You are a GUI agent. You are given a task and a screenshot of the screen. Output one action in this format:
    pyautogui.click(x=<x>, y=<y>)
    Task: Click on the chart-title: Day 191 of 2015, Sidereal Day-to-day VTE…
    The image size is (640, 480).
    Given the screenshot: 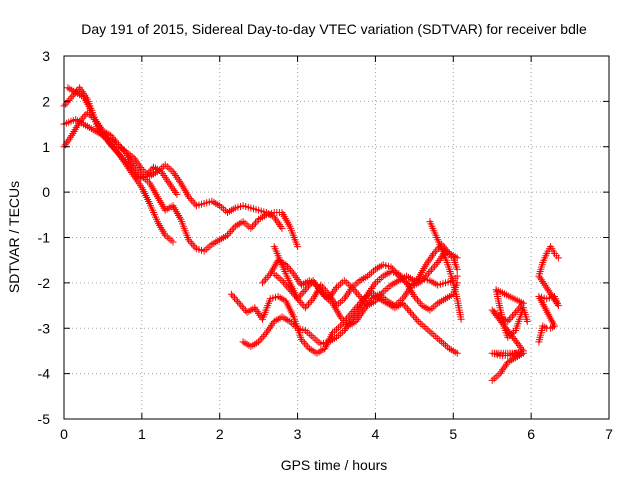 What is the action you would take?
    pyautogui.click(x=334, y=29)
    